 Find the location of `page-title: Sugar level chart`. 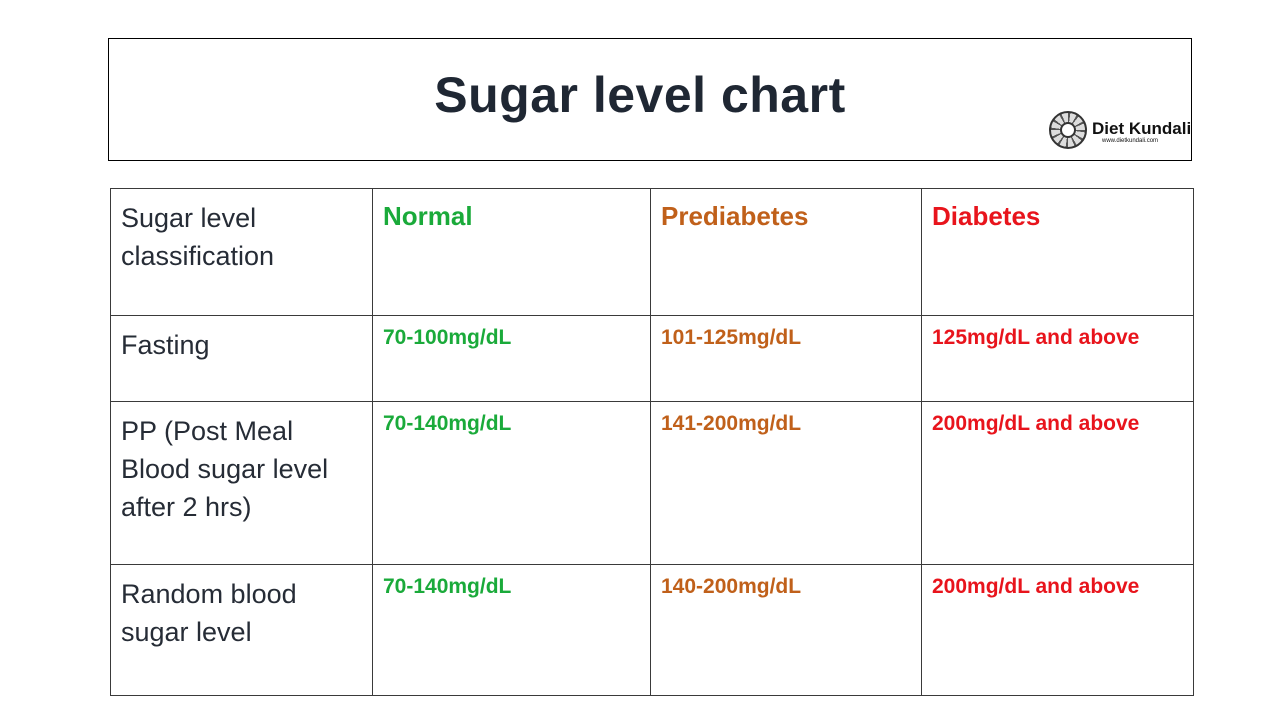

page-title: Sugar level chart is located at coordinates (640, 95).